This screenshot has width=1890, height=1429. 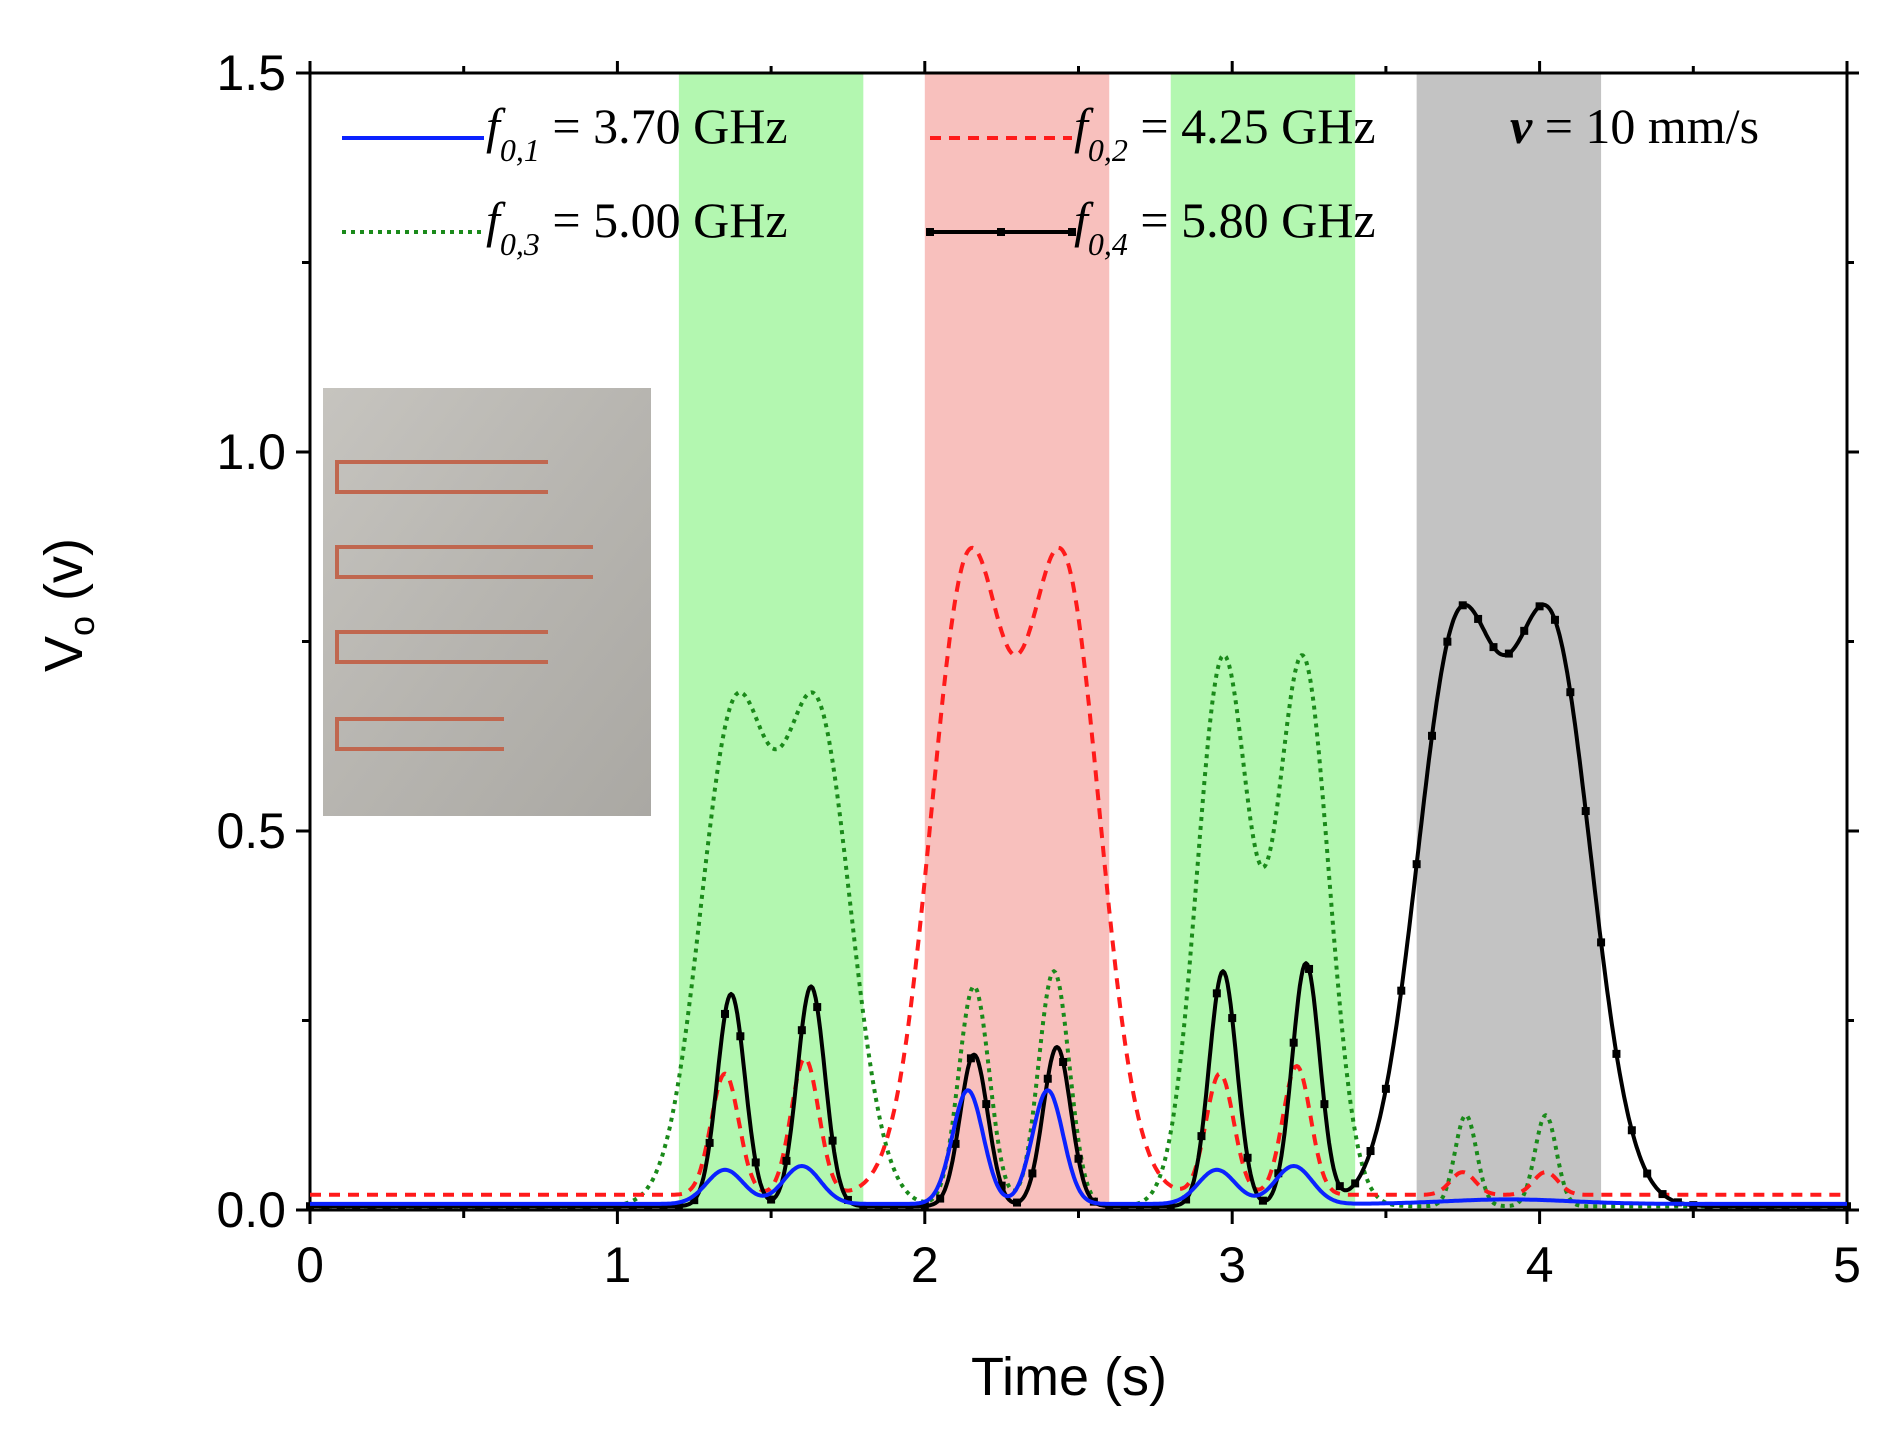 I want to click on legend-label-0-3: f0,3 = 5.00 GHz, so click(x=637, y=227).